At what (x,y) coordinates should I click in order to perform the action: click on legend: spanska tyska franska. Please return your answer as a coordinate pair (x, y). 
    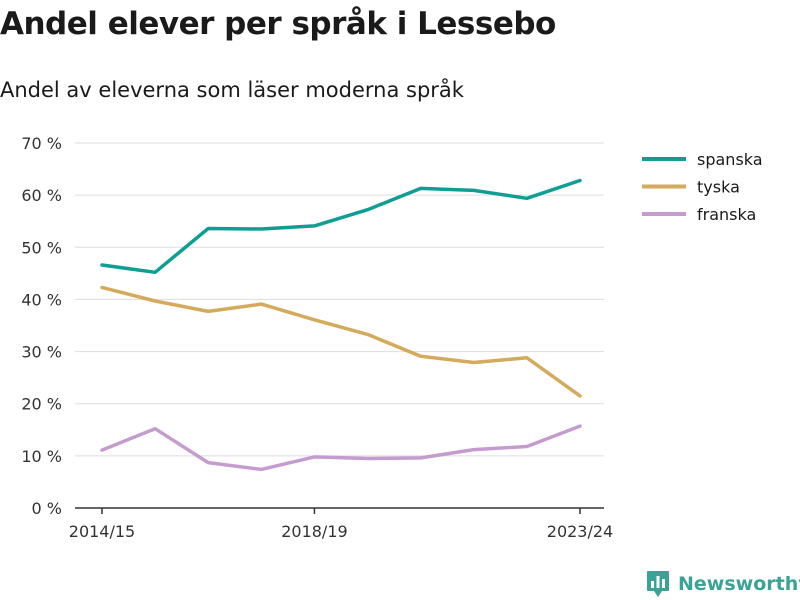
    Looking at the image, I should click on (702, 187).